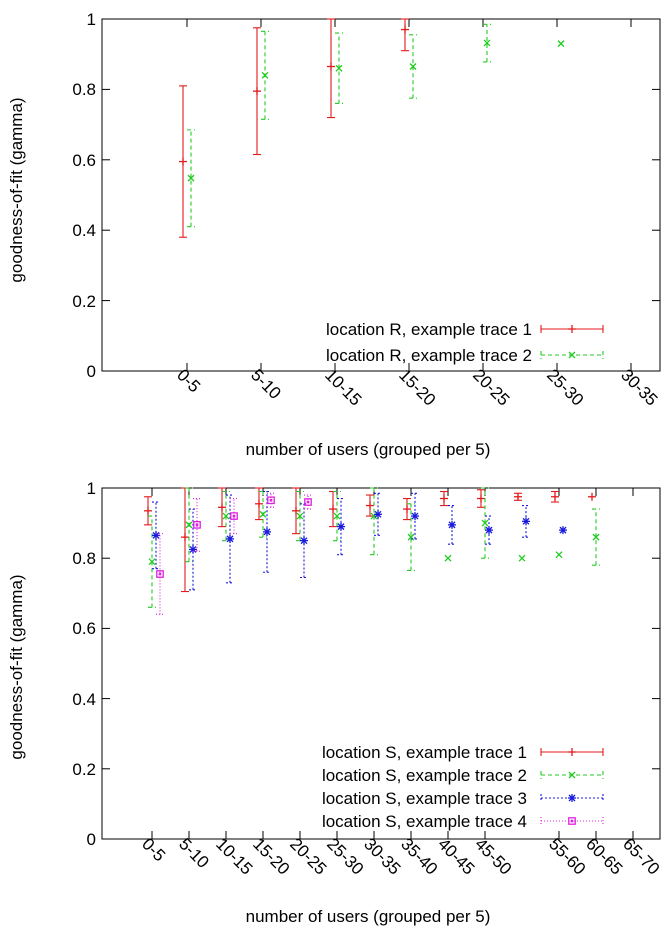 Image resolution: width=671 pixels, height=930 pixels. What do you see at coordinates (91, 371) in the screenshot?
I see `y-tick-label: 0` at bounding box center [91, 371].